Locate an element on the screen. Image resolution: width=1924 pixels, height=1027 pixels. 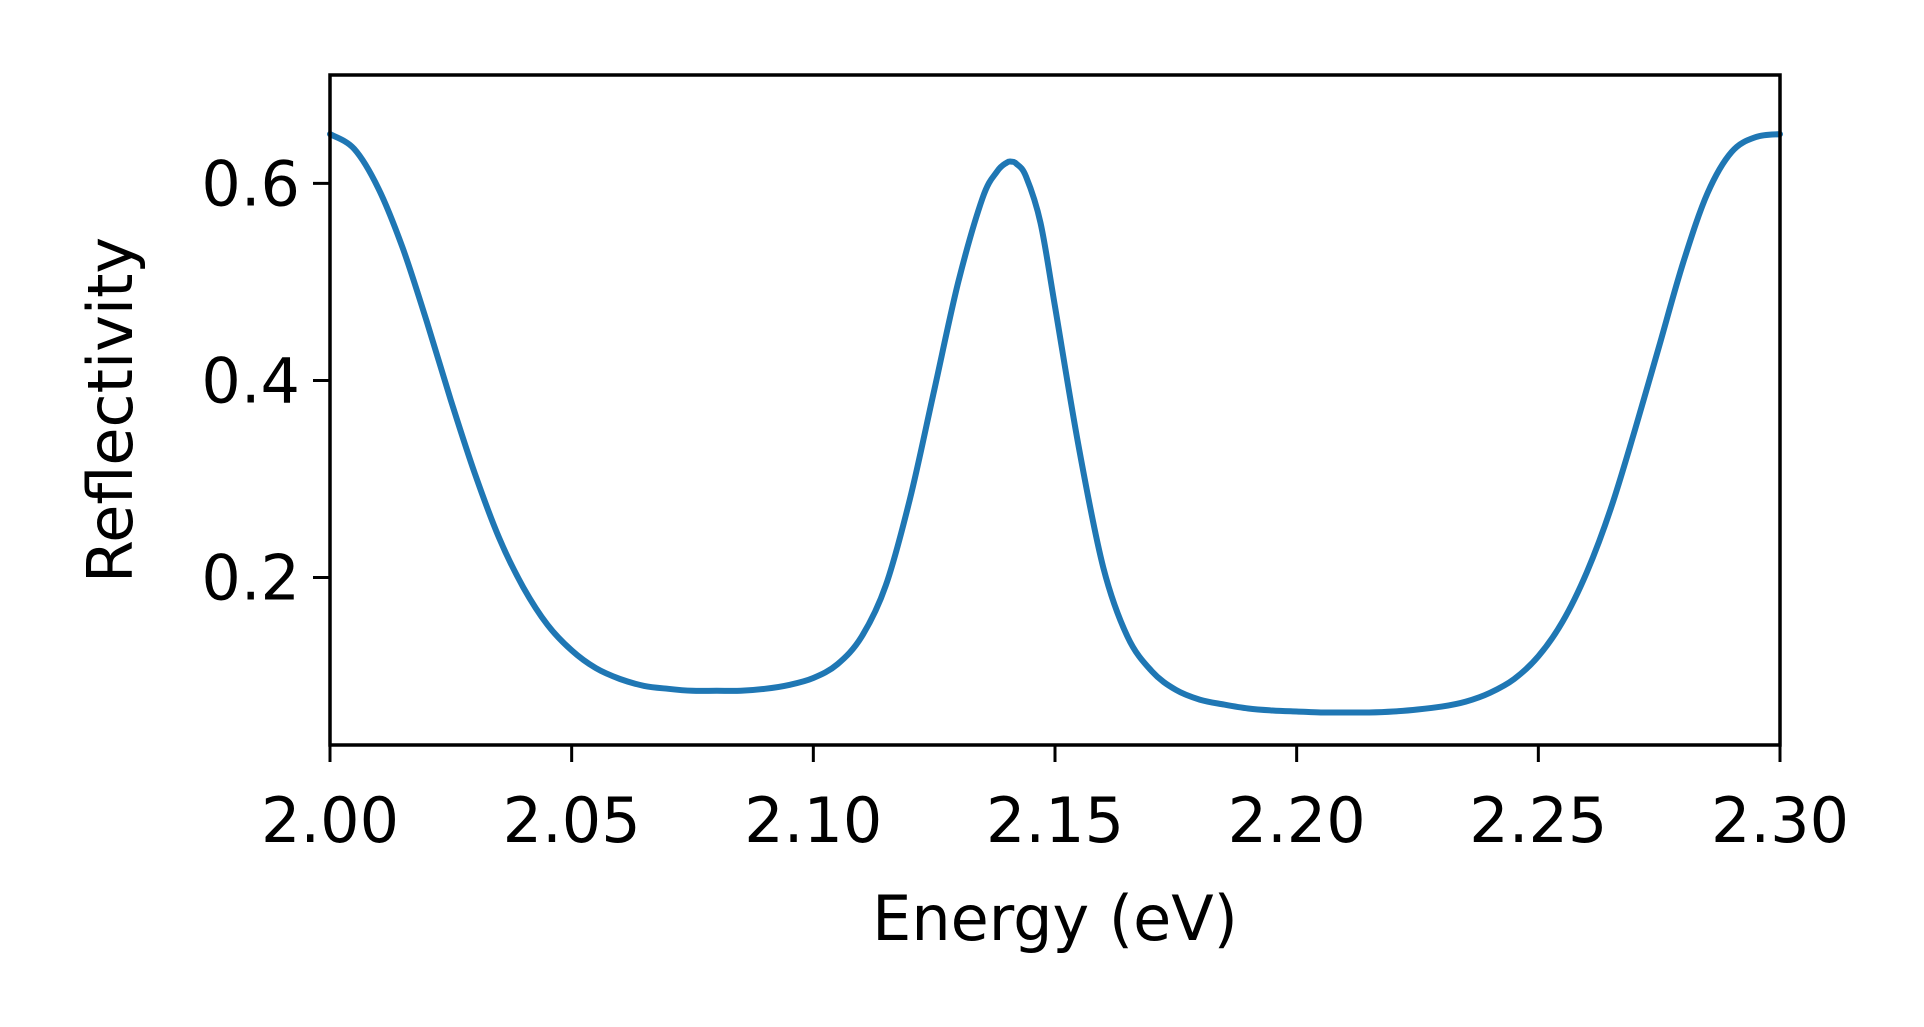
x-tick-label: 2.00 is located at coordinates (330, 820).